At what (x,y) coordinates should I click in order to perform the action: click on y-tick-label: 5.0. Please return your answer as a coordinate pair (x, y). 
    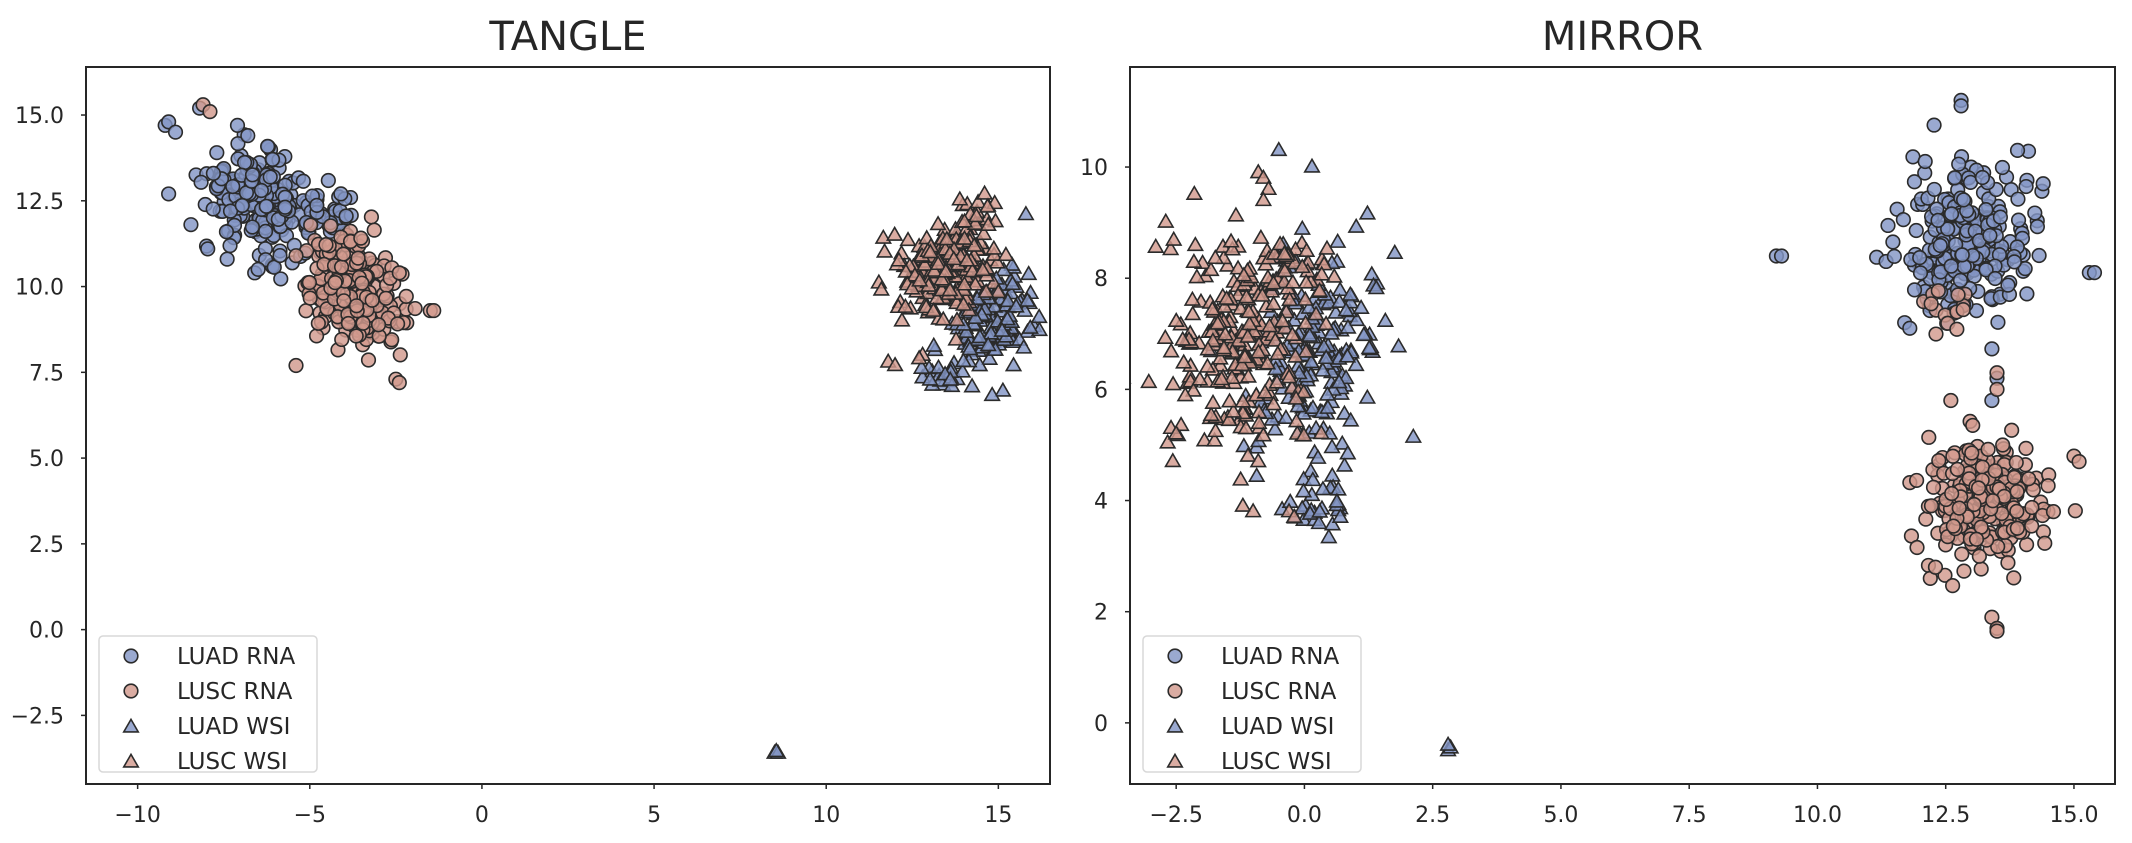
    Looking at the image, I should click on (46, 459).